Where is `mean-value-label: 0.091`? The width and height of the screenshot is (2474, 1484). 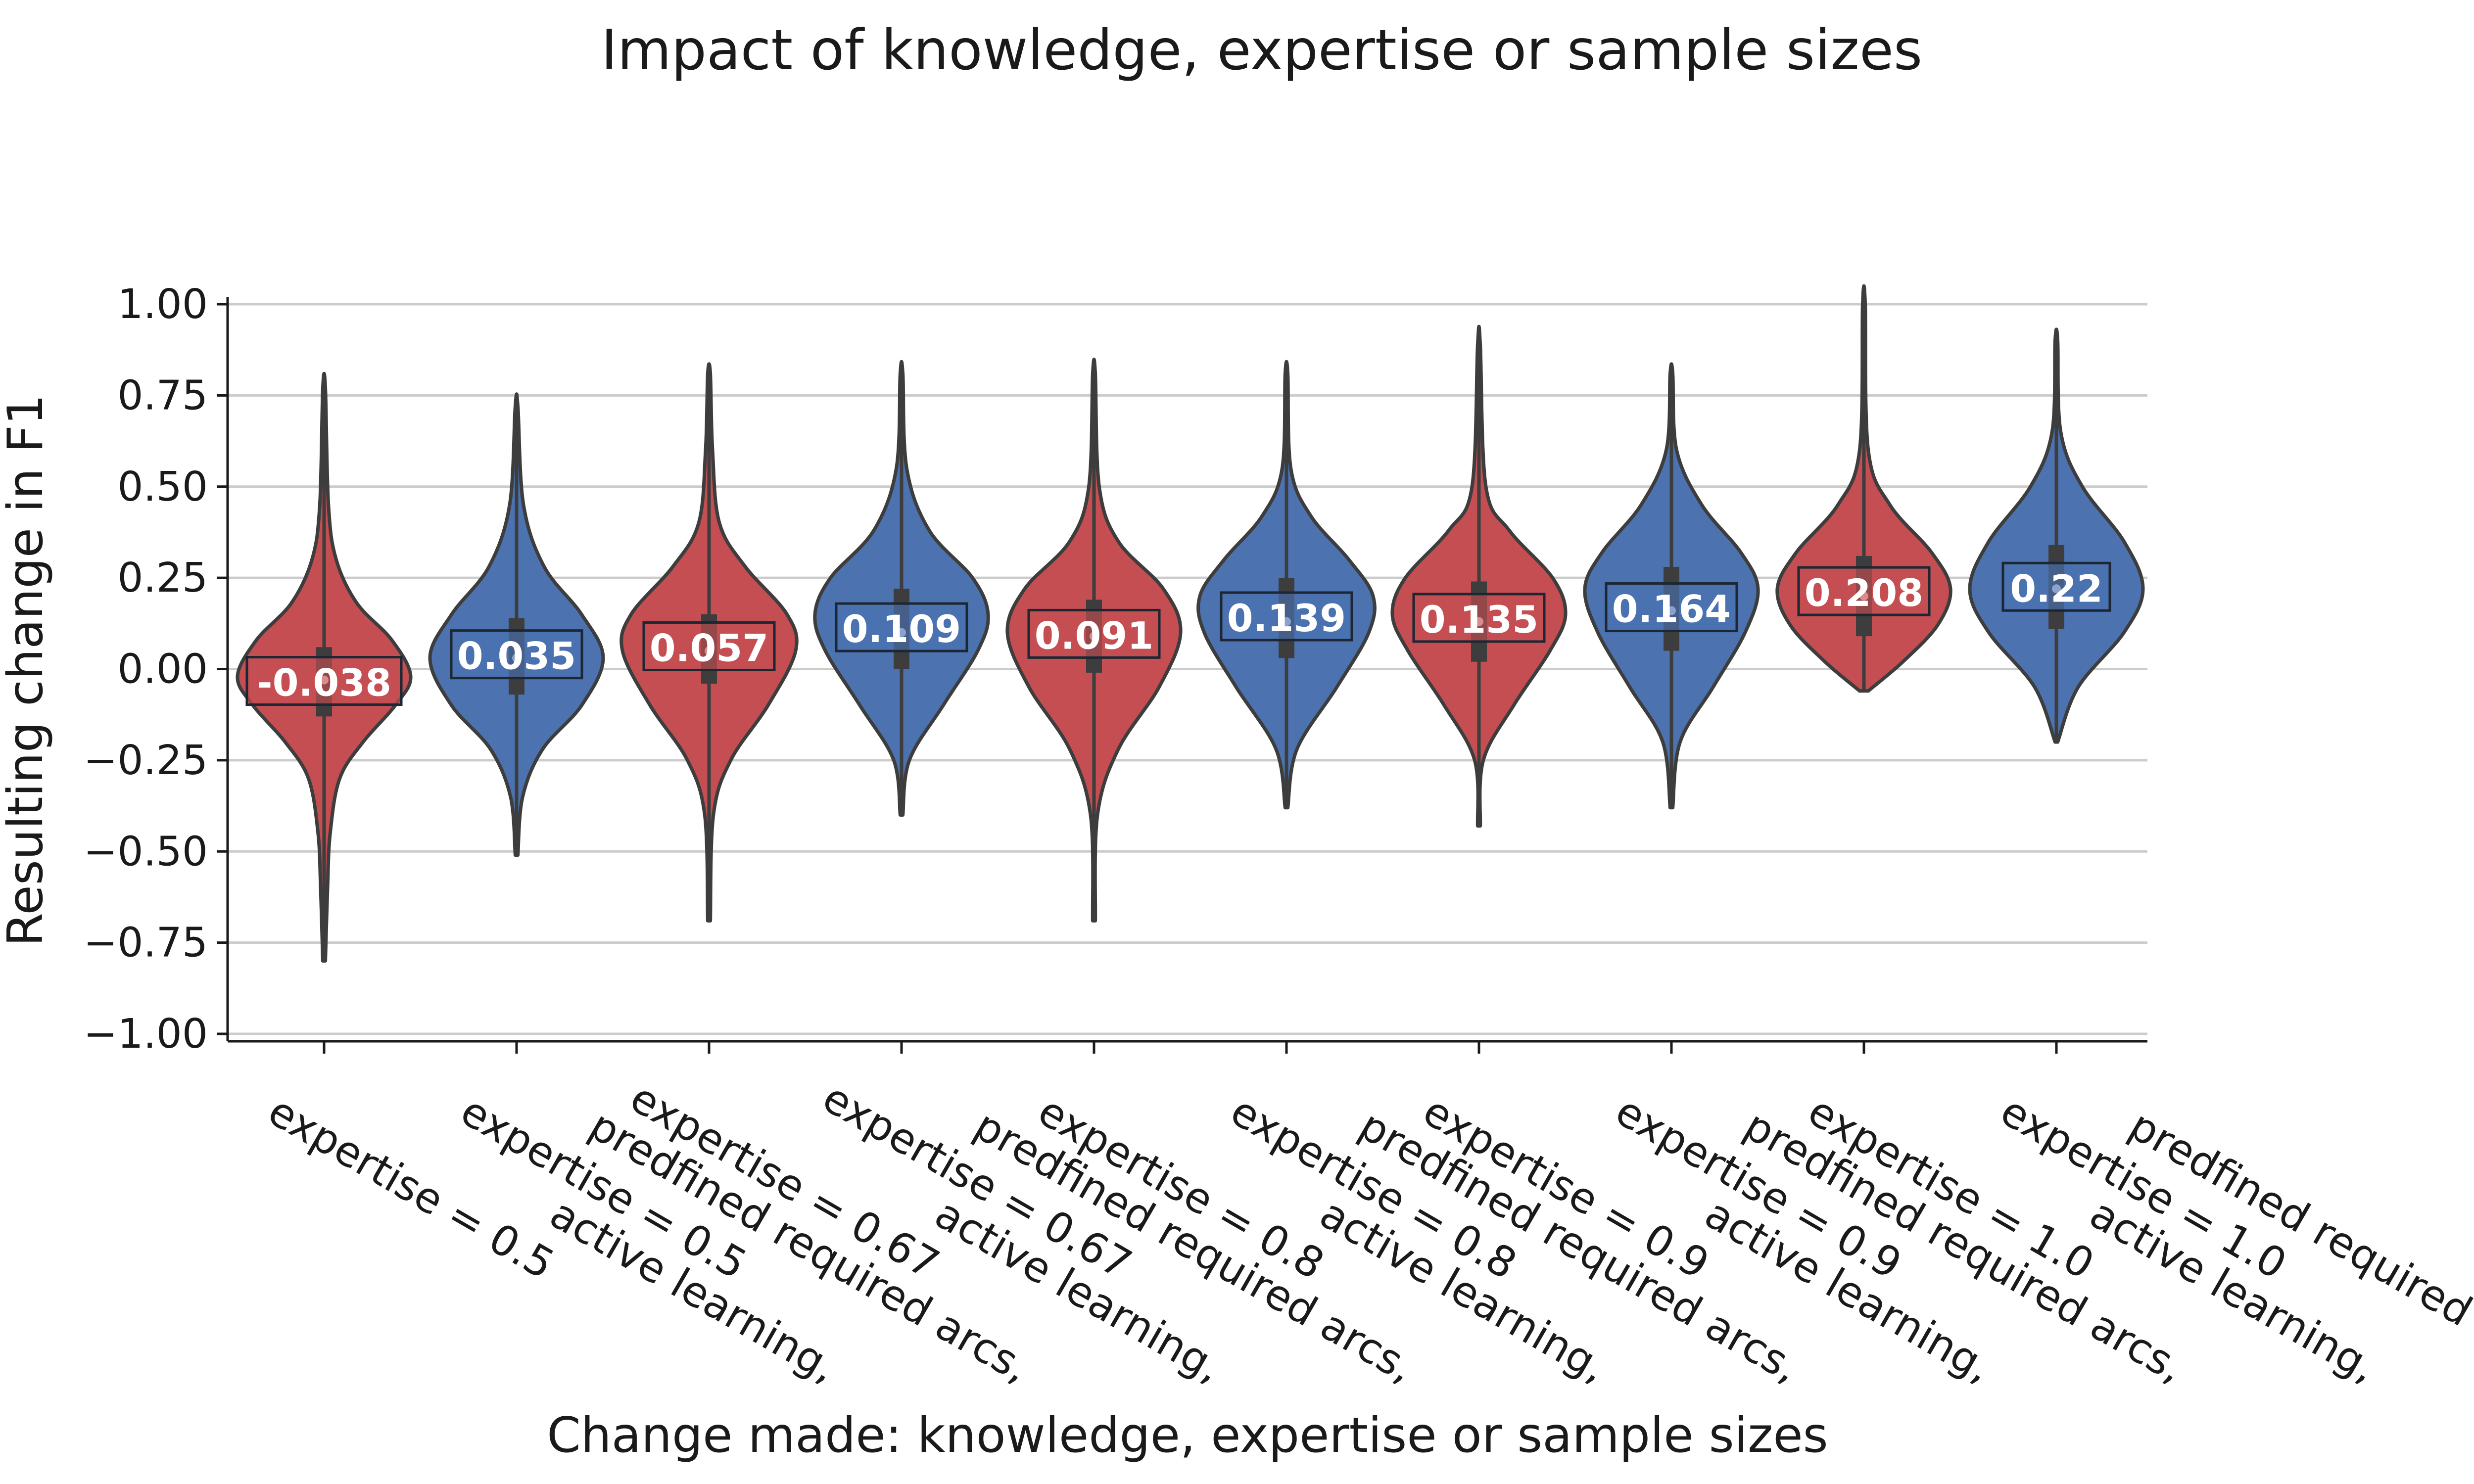
mean-value-label: 0.091 is located at coordinates (1094, 635).